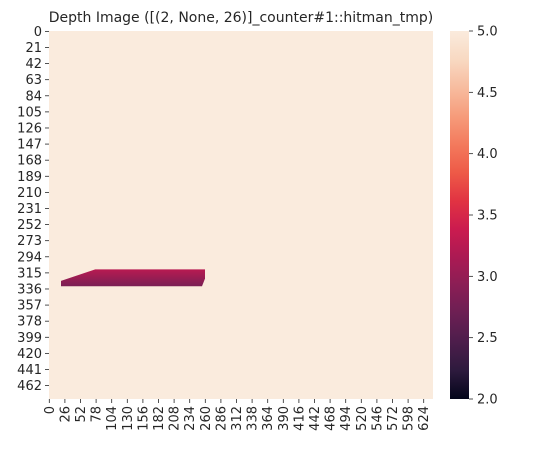 The image size is (539, 454). What do you see at coordinates (331, 418) in the screenshot?
I see `x-tick-label: 468` at bounding box center [331, 418].